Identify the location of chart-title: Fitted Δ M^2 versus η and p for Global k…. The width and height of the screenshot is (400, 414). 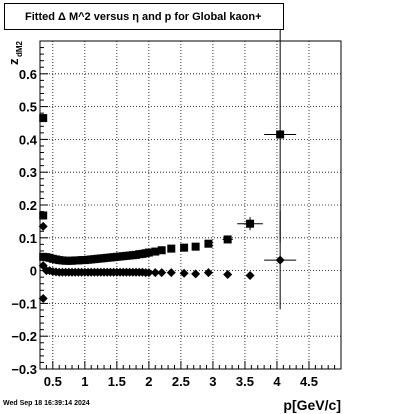
(143, 16).